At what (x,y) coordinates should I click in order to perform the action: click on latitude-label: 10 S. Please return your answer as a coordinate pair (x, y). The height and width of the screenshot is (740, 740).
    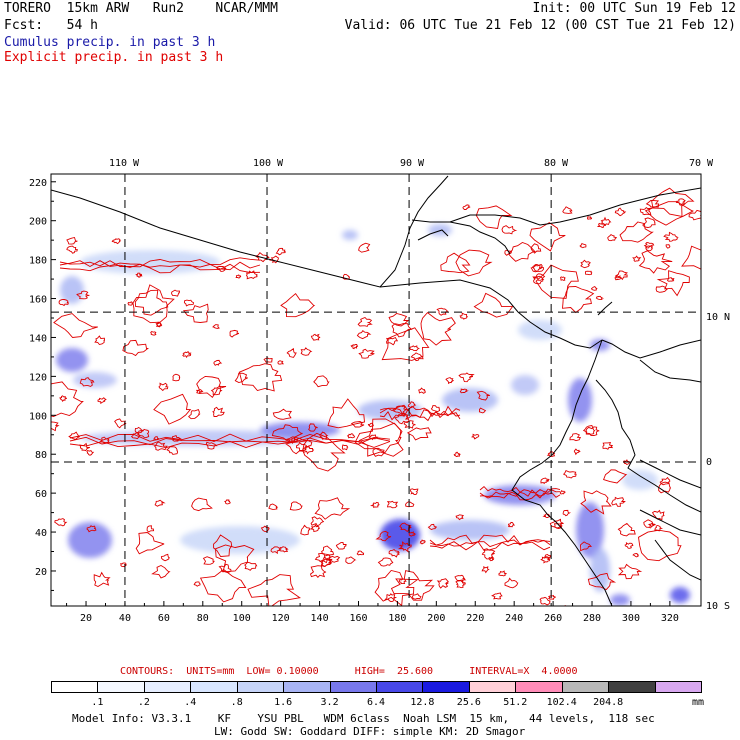
    Looking at the image, I should click on (718, 606).